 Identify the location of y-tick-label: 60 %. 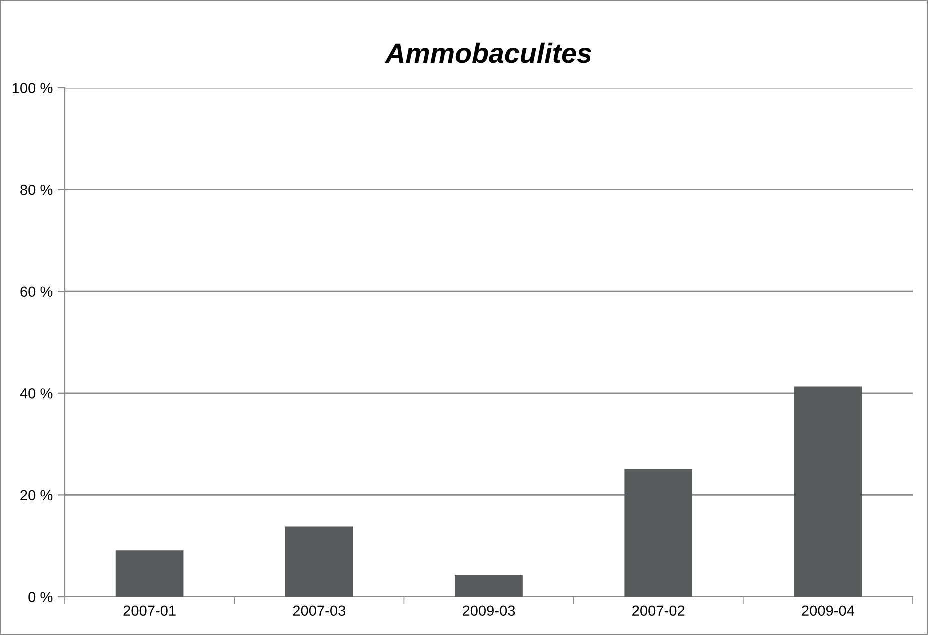
(36, 292).